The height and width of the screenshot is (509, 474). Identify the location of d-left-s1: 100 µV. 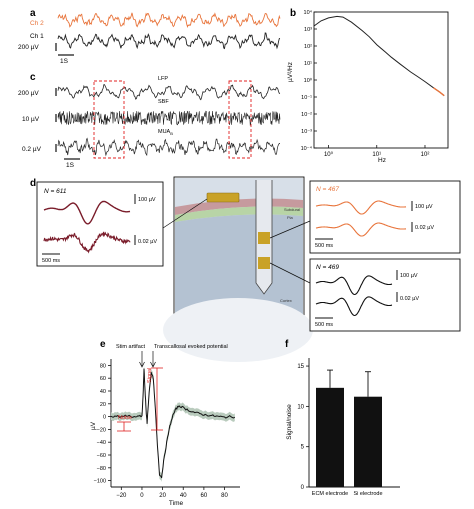
(147, 200).